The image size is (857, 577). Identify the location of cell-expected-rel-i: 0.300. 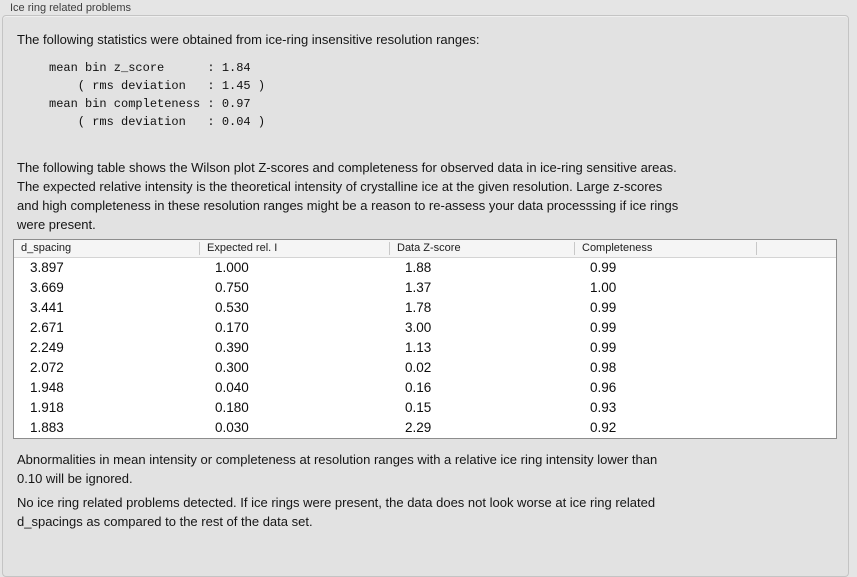
(232, 367).